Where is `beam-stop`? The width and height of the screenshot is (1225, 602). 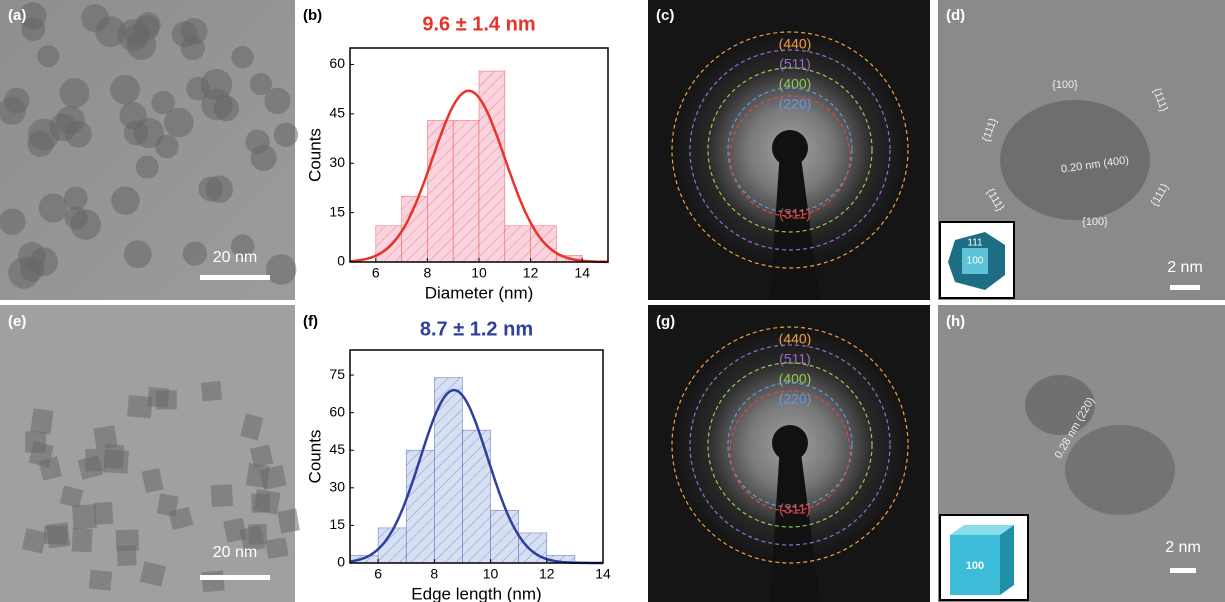 beam-stop is located at coordinates (790, 443).